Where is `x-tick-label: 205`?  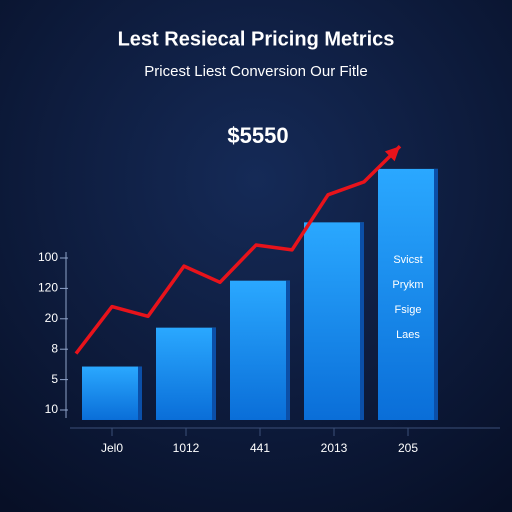
x-tick-label: 205 is located at coordinates (408, 448).